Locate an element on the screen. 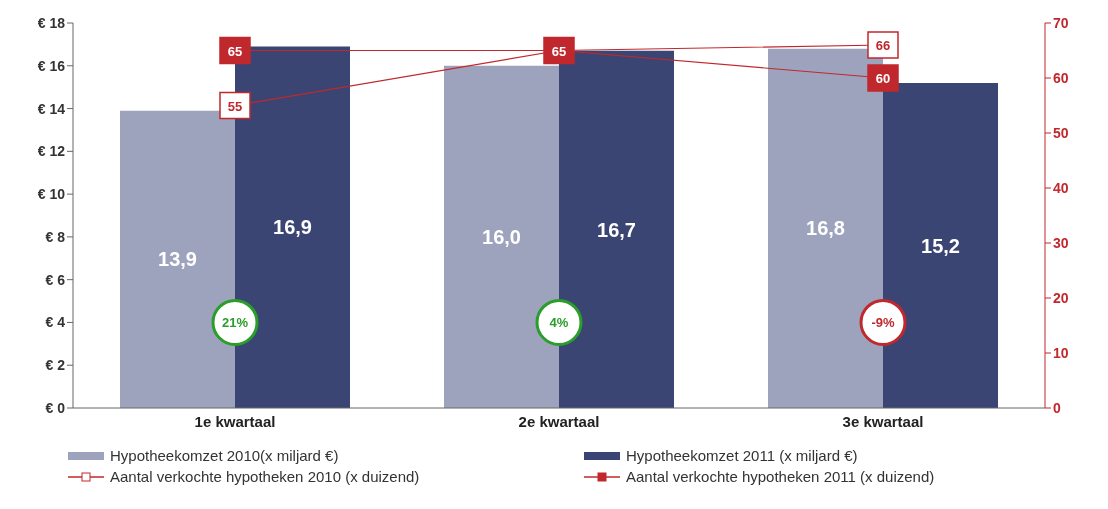  y-tick-label: € 10 is located at coordinates (51, 194).